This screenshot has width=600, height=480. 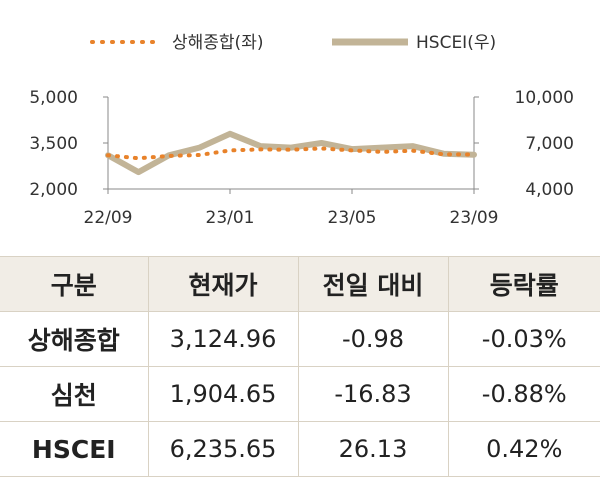 What do you see at coordinates (474, 218) in the screenshot?
I see `x-tick-label: 23/09` at bounding box center [474, 218].